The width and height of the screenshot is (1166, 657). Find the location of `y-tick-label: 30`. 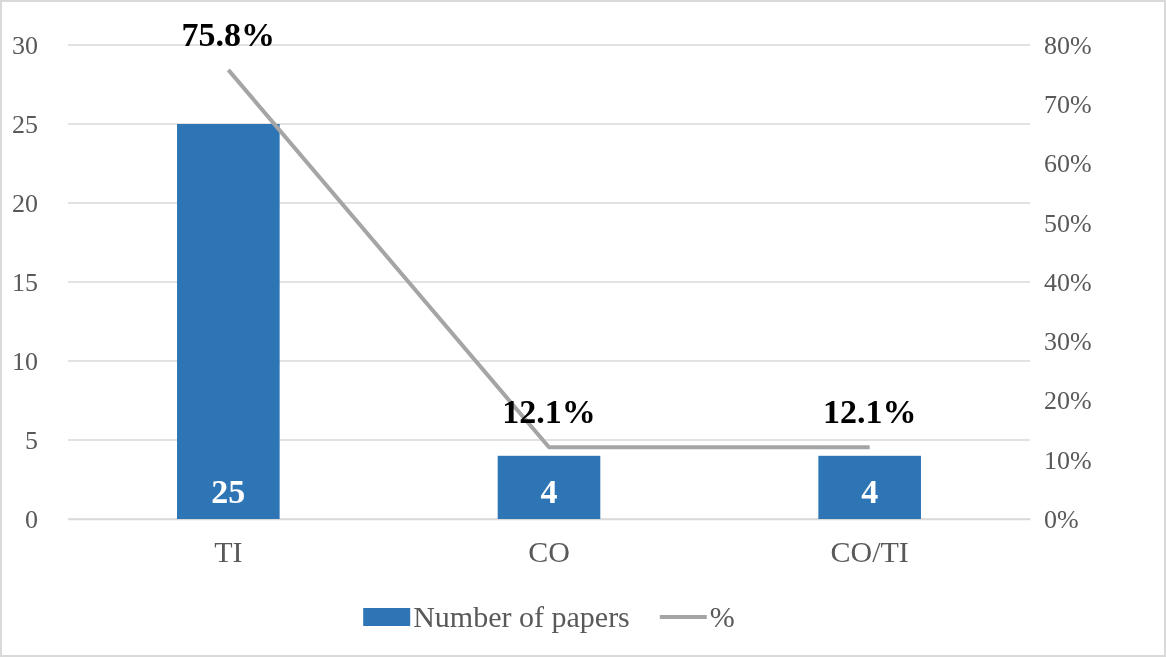

y-tick-label: 30 is located at coordinates (25, 45).